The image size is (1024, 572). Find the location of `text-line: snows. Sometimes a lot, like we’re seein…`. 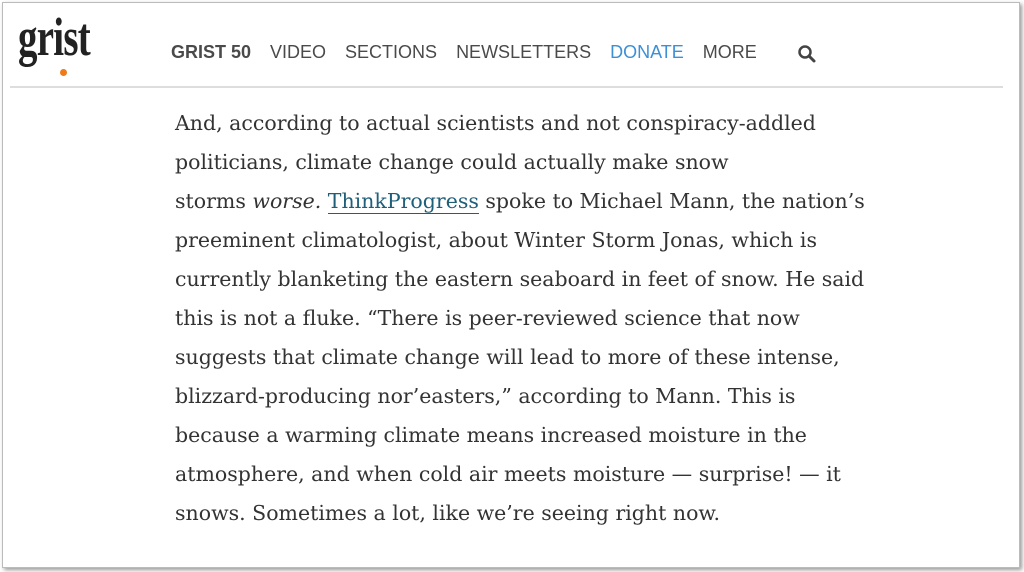

text-line: snows. Sometimes a lot, like we’re seein… is located at coordinates (448, 513).